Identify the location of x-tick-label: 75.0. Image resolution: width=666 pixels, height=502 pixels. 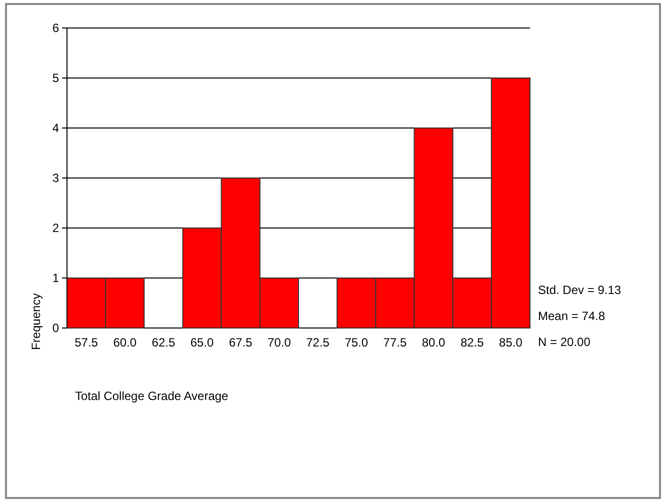
(356, 343).